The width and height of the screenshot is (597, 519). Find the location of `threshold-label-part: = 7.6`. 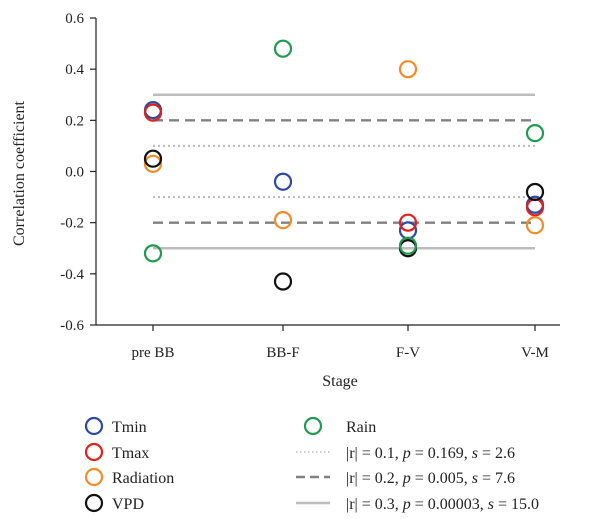

threshold-label-part: = 7.6 is located at coordinates (496, 478).